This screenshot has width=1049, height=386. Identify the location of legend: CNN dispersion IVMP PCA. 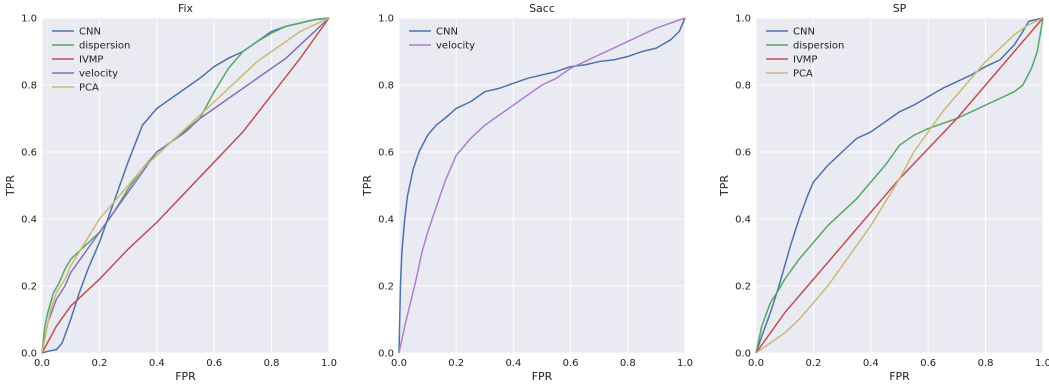
(805, 53).